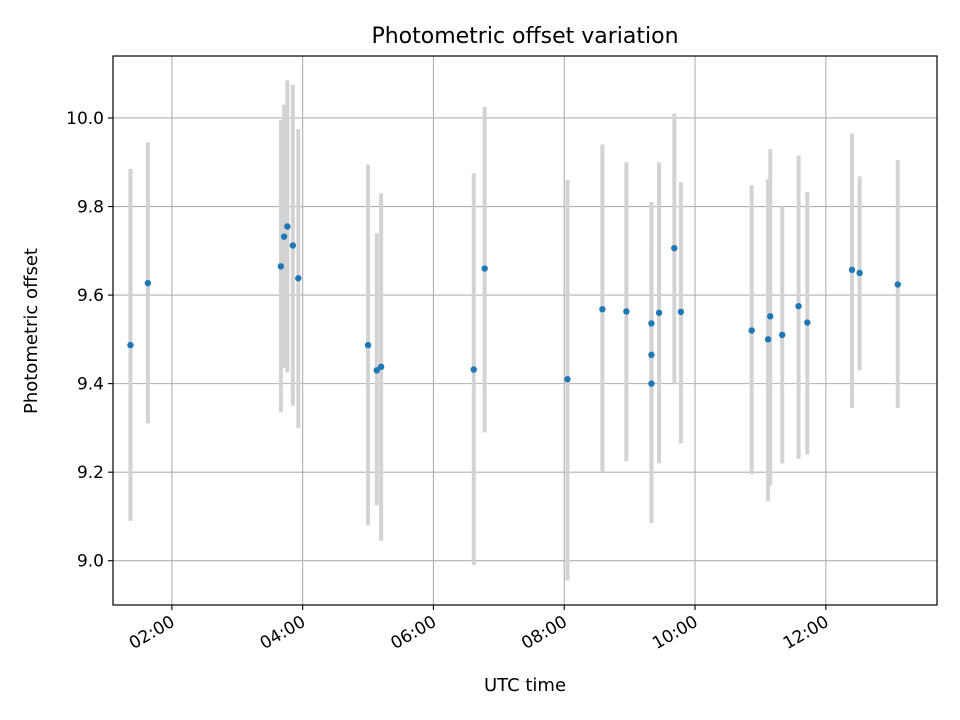 The width and height of the screenshot is (960, 720). What do you see at coordinates (479, 629) in the screenshot?
I see `x-axis-ticks: 02:00 04:00 06:00 08:00 10:00 12:00` at bounding box center [479, 629].